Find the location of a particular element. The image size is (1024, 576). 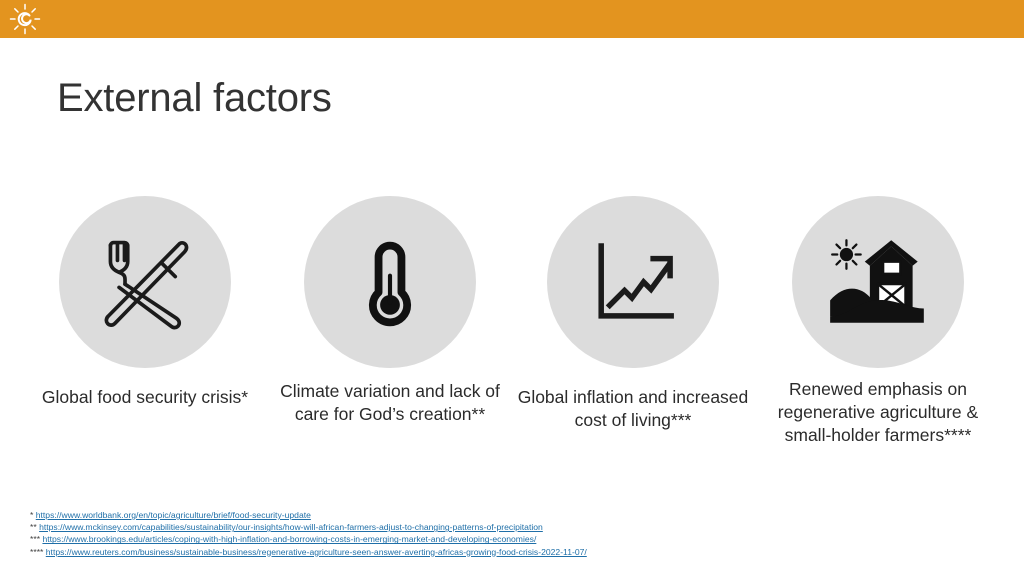

footnote-marker: **** is located at coordinates (37, 551).